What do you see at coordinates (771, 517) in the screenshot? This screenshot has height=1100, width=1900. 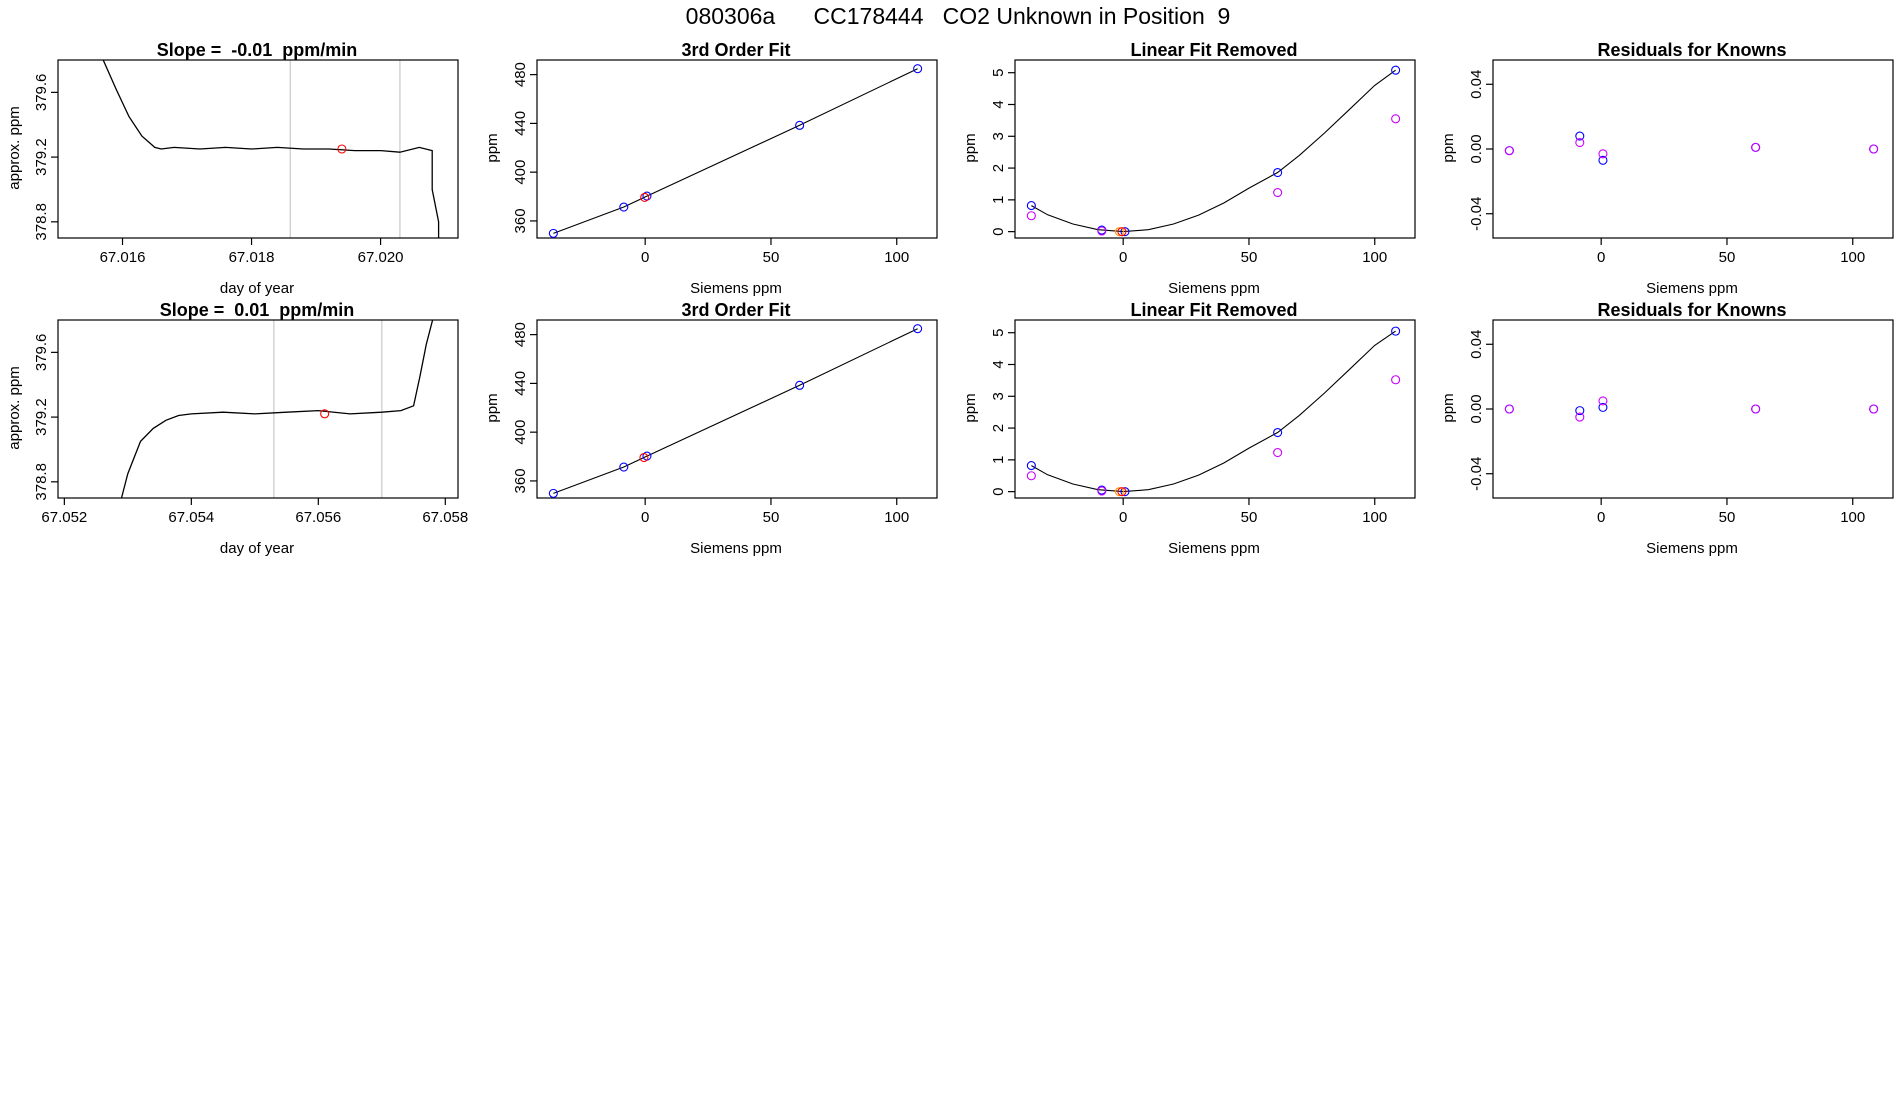 I see `panel-6-x-tick-label-2: 50` at bounding box center [771, 517].